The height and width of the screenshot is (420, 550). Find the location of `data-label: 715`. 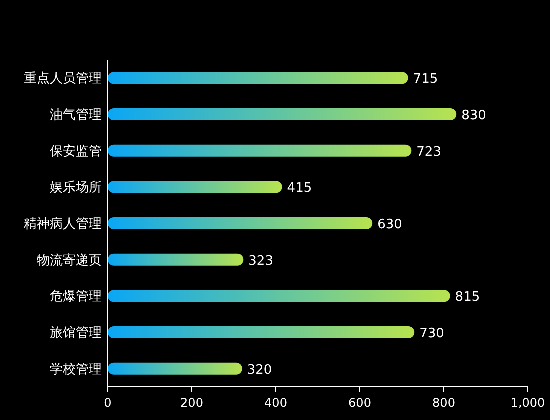

data-label: 715 is located at coordinates (425, 80).